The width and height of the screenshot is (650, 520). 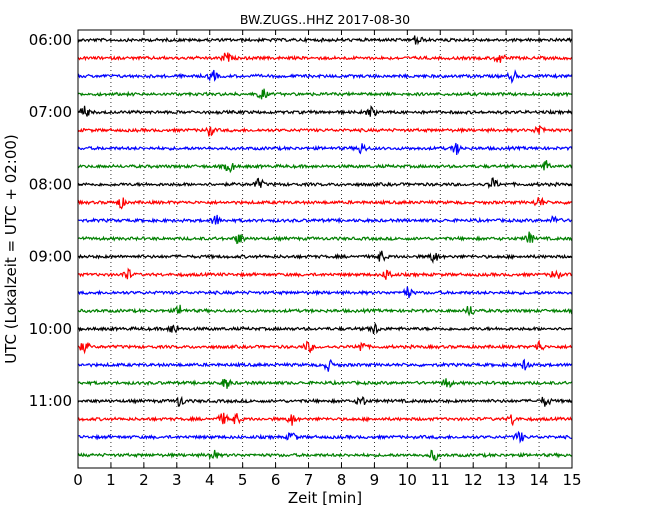 I want to click on trace-07:00, so click(x=325, y=111).